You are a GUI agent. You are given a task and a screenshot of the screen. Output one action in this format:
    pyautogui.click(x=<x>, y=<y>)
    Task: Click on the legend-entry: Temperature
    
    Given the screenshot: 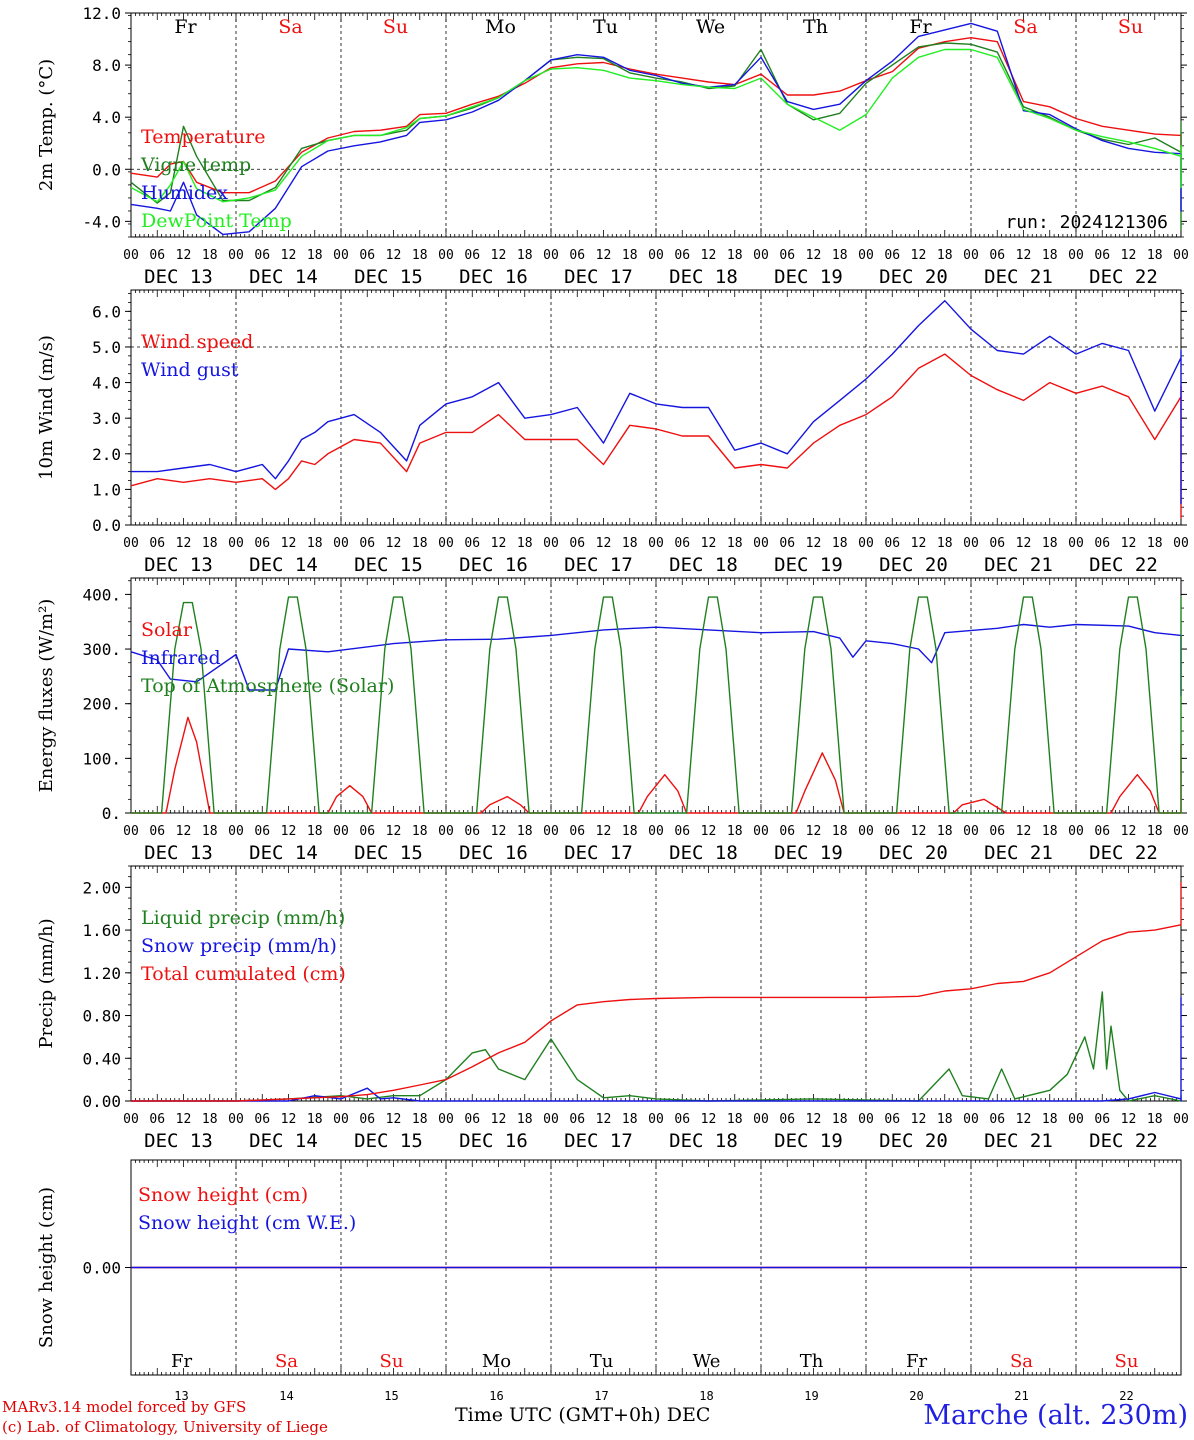 What is the action you would take?
    pyautogui.click(x=203, y=137)
    